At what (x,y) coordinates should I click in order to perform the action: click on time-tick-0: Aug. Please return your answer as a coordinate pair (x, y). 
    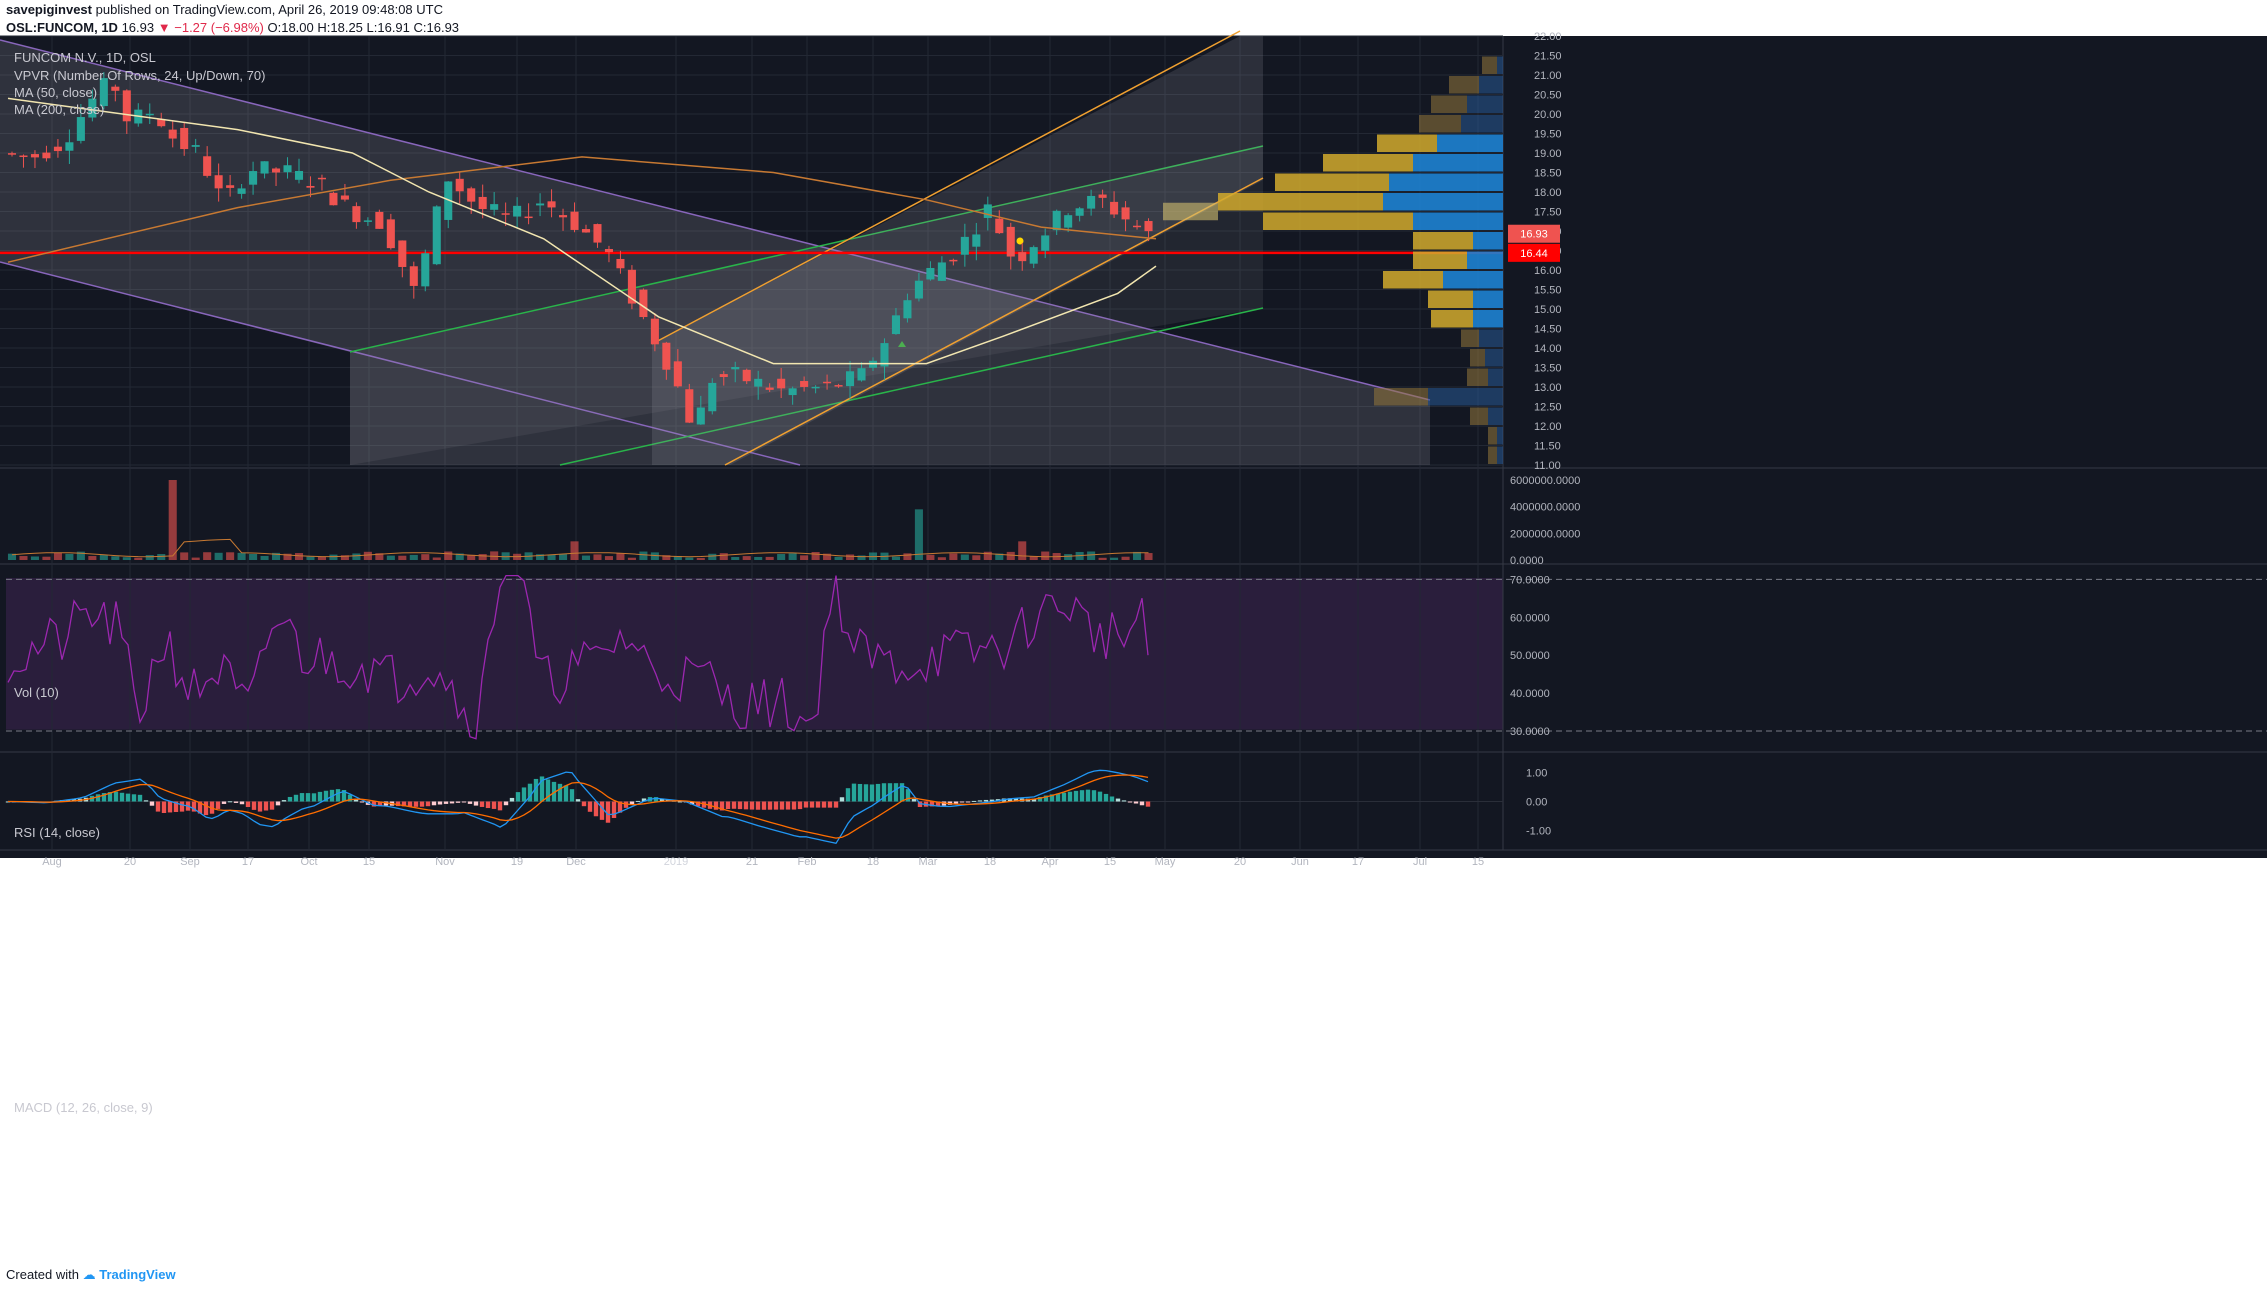
    Looking at the image, I should click on (52, 862).